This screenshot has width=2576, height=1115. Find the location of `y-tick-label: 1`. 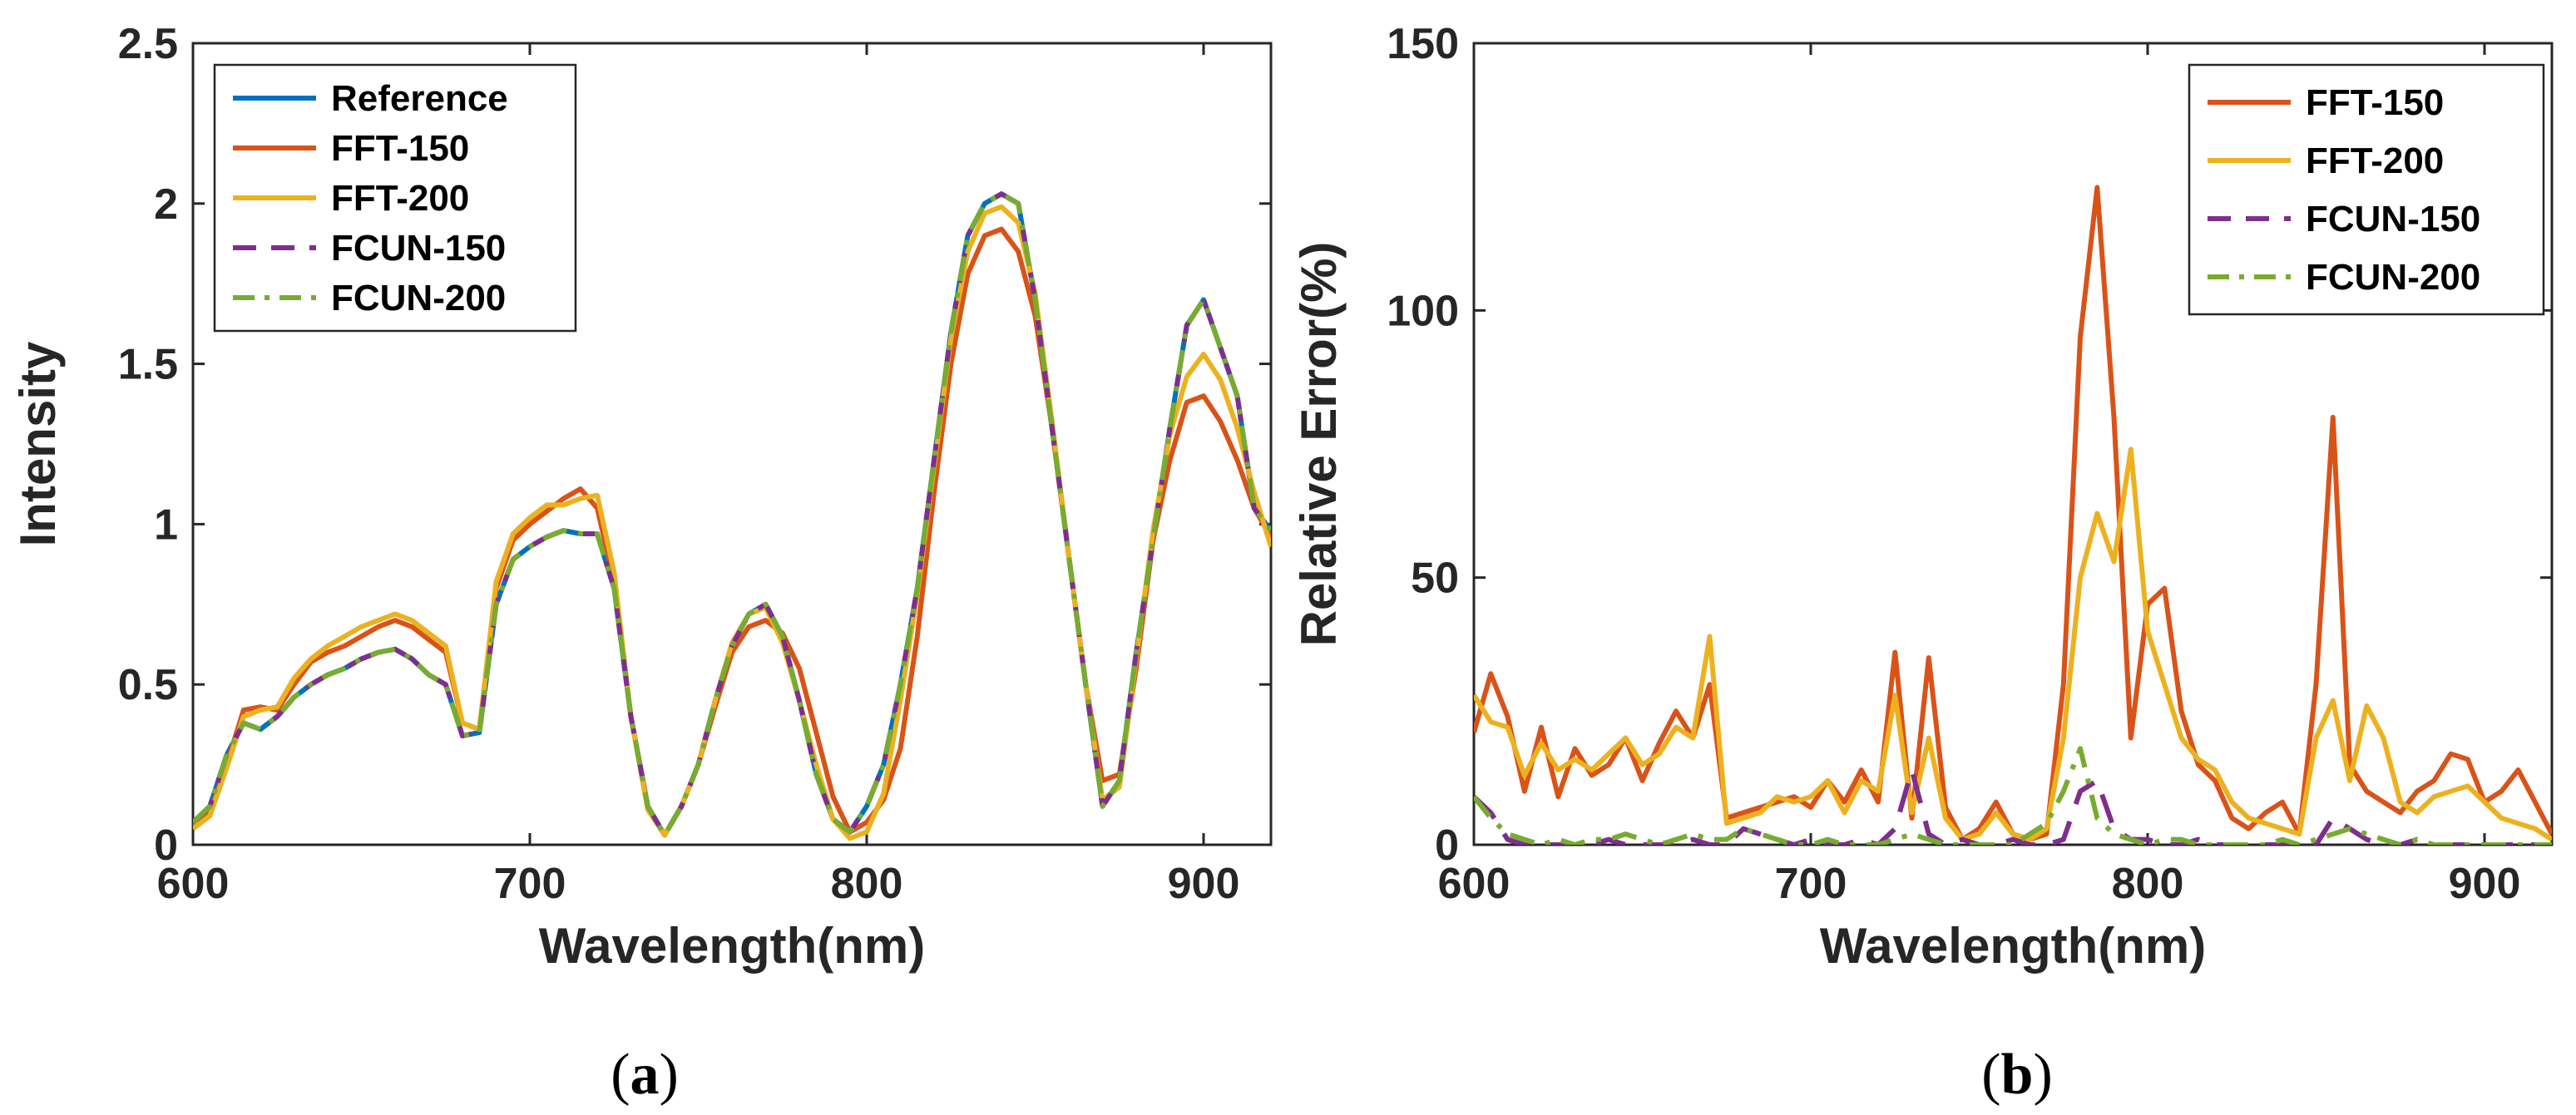

y-tick-label: 1 is located at coordinates (166, 525).